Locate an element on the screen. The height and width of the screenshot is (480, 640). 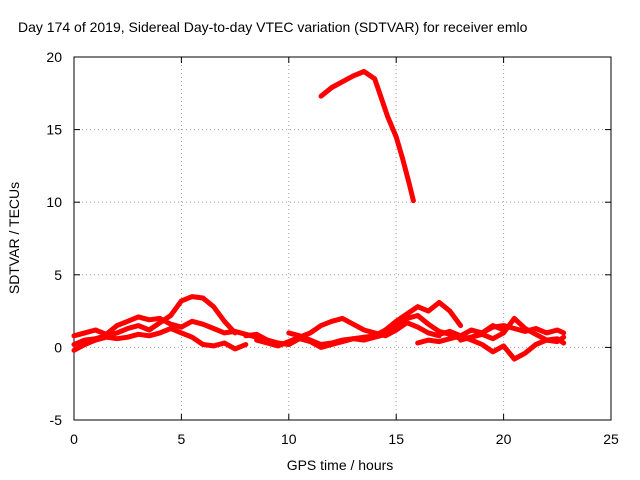
x-axis-label: GPS time / hours is located at coordinates (340, 465).